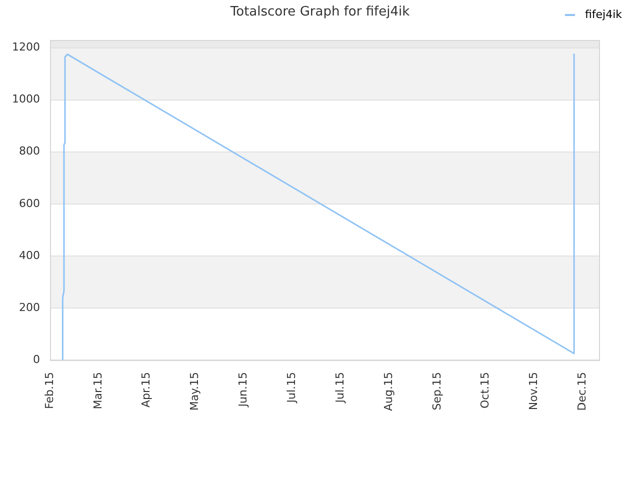  Describe the element at coordinates (49, 390) in the screenshot. I see `x-tick-label: Feb.15` at that location.